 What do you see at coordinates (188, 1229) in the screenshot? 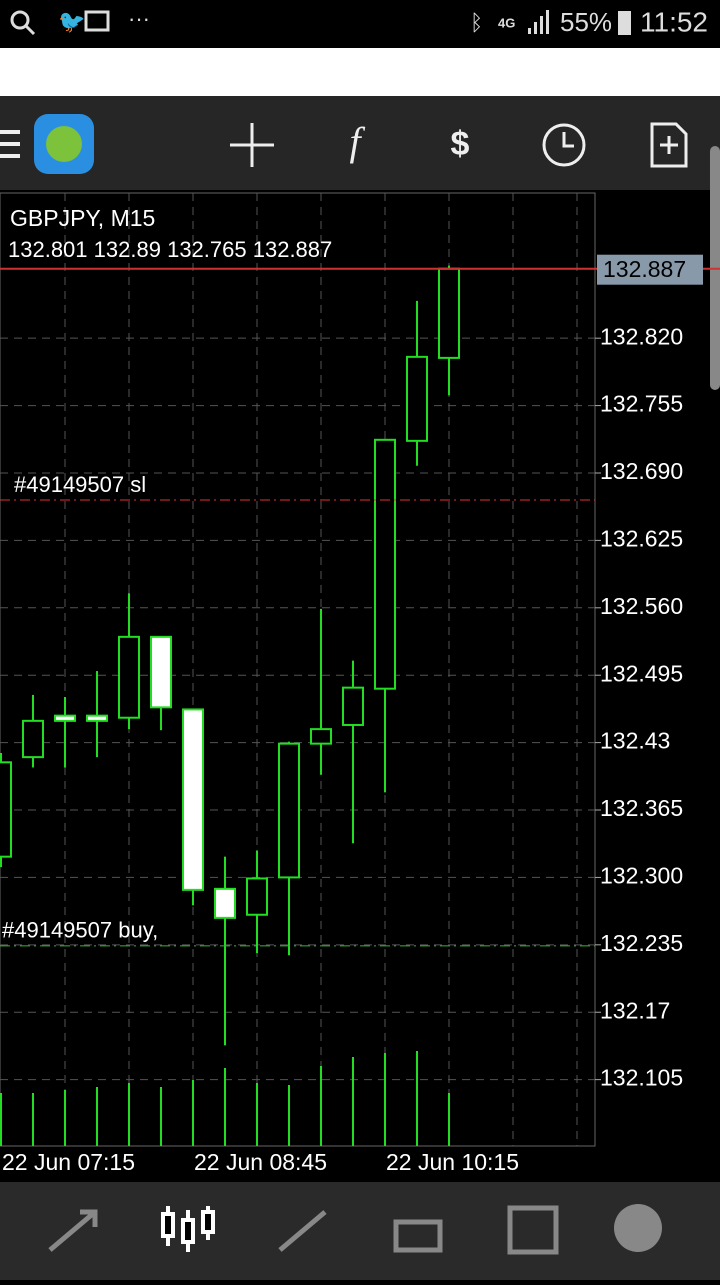
I see `chart-tab` at bounding box center [188, 1229].